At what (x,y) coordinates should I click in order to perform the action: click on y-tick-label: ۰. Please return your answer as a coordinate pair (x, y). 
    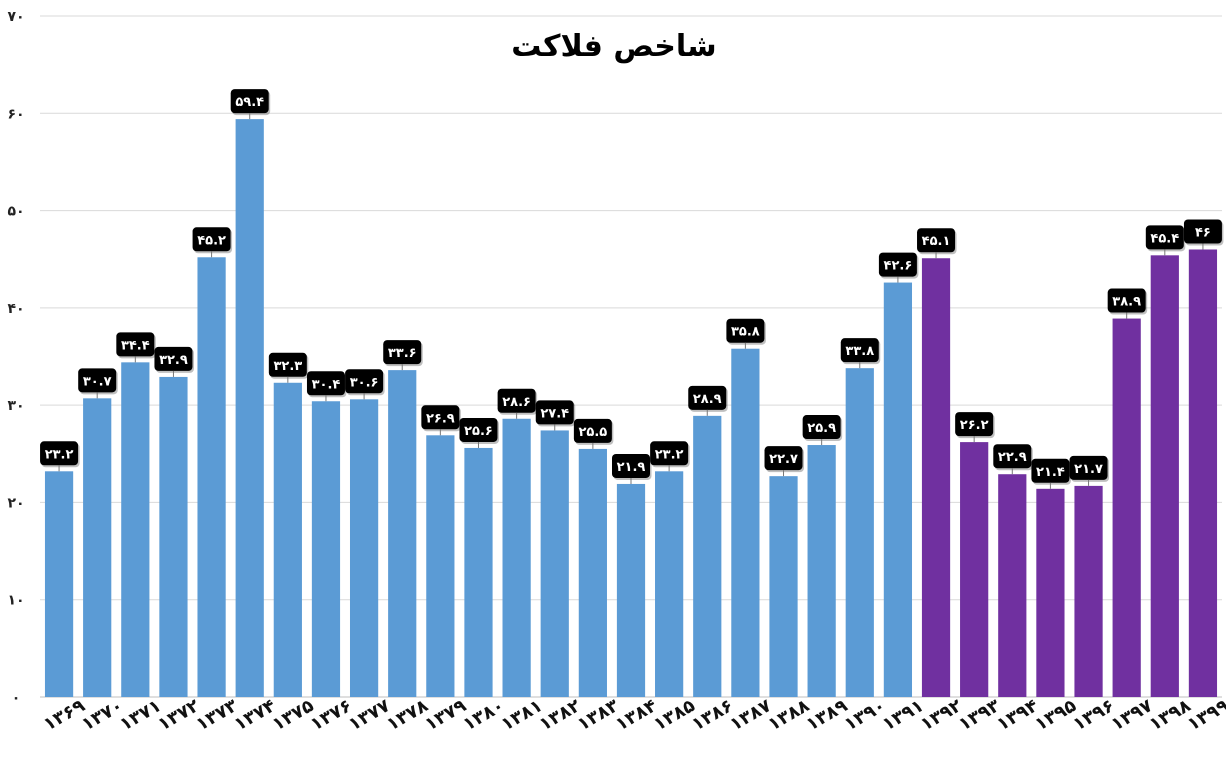
    Looking at the image, I should click on (16, 698).